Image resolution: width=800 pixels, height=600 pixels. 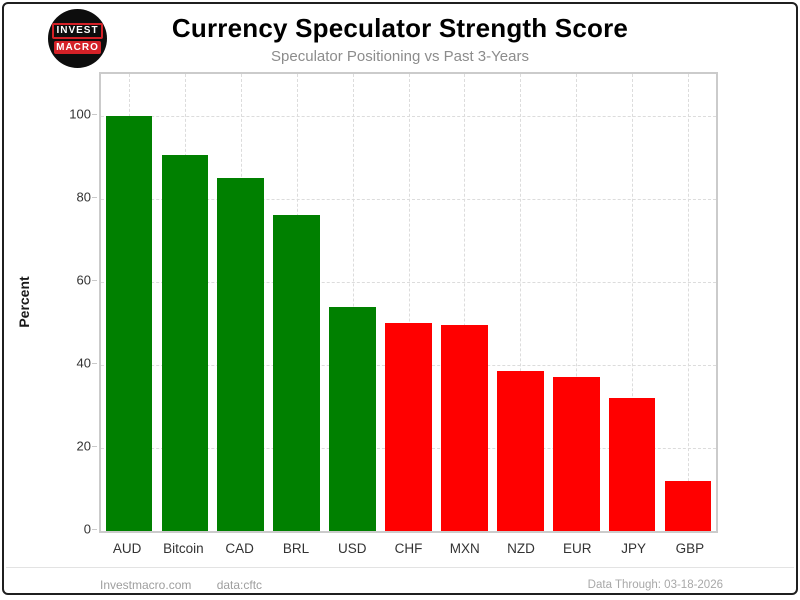 What do you see at coordinates (633, 302) in the screenshot?
I see `gridline-vertical-JPY` at bounding box center [633, 302].